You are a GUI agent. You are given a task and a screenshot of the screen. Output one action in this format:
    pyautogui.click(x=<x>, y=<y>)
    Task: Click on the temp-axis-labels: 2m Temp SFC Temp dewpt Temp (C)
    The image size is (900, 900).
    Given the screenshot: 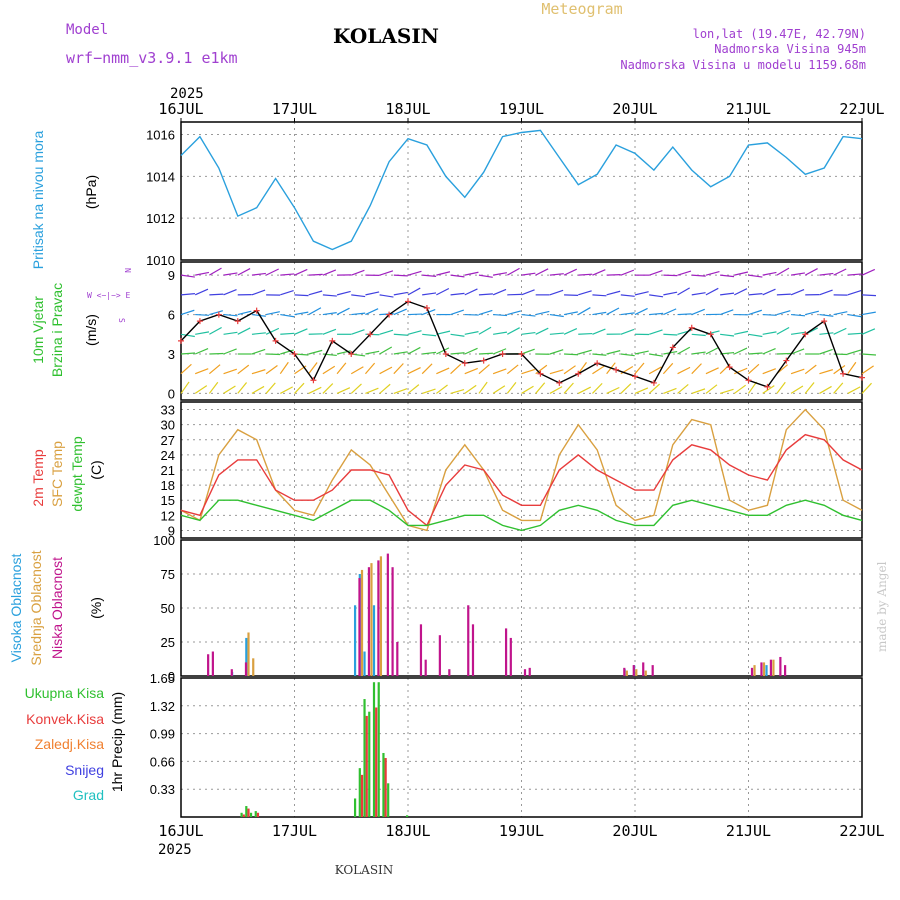 What is the action you would take?
    pyautogui.click(x=67, y=473)
    